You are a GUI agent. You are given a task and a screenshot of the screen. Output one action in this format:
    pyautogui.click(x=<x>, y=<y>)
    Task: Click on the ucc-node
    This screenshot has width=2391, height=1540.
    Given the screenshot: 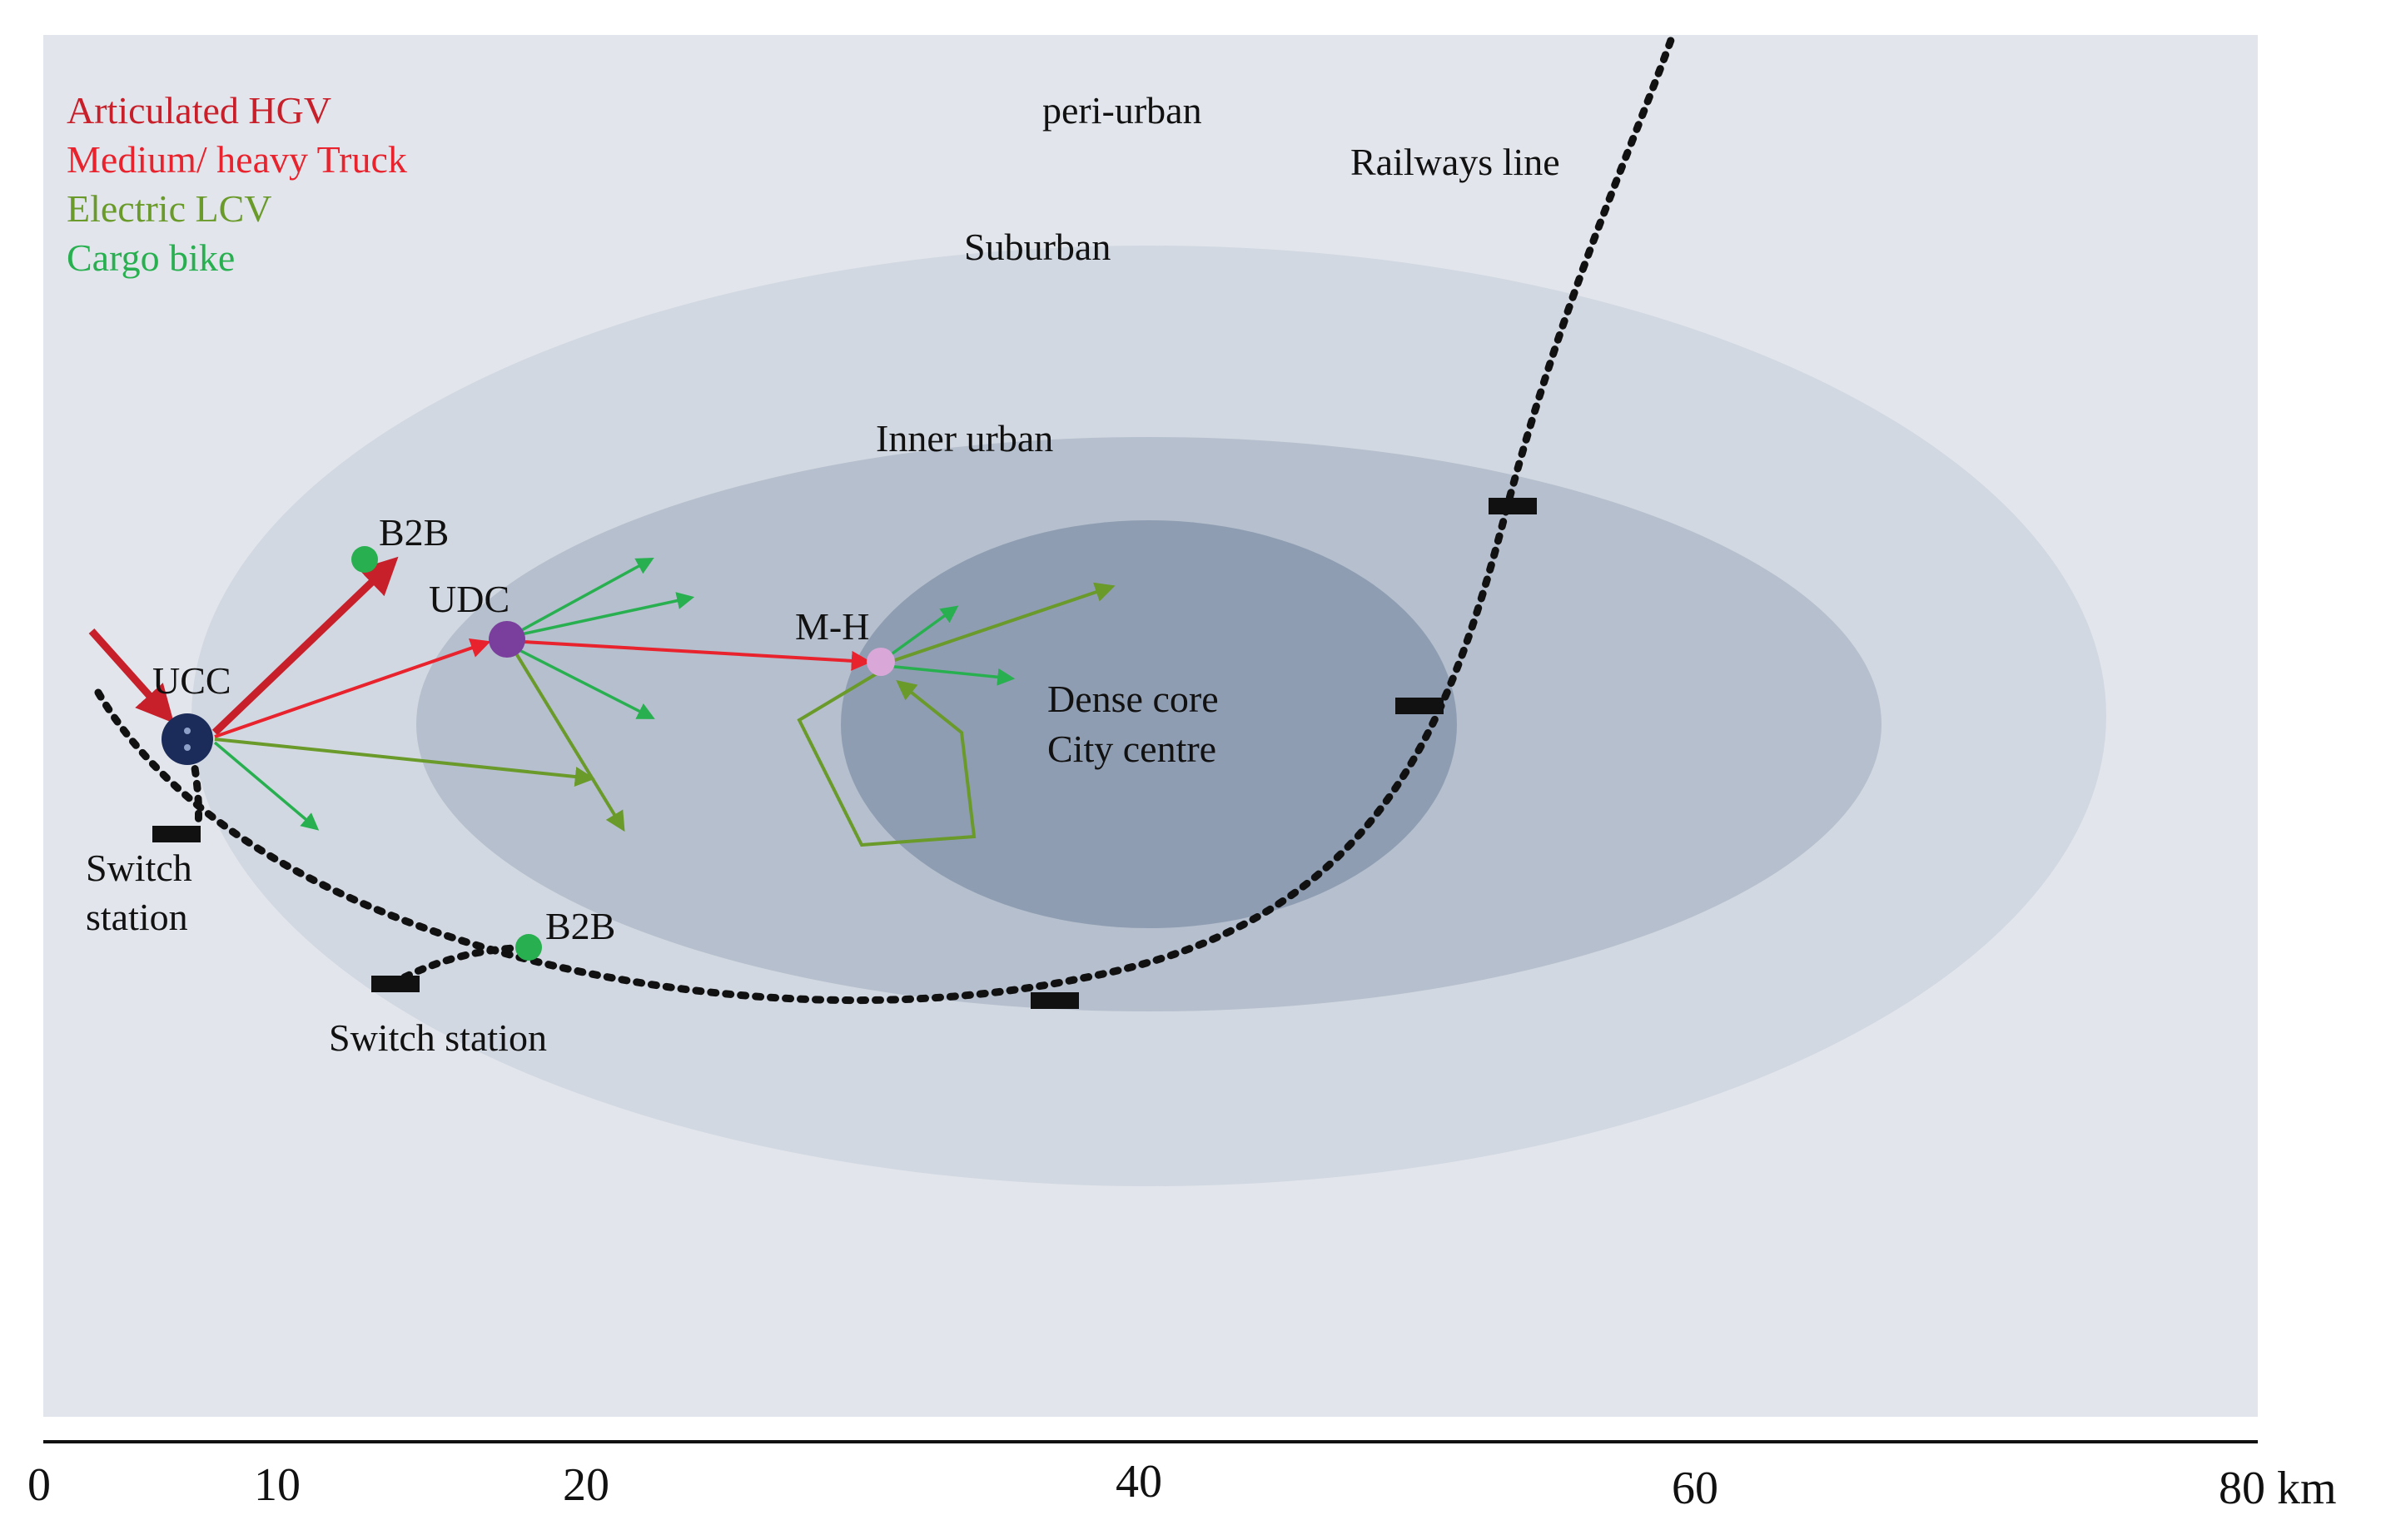 What is the action you would take?
    pyautogui.click(x=187, y=739)
    